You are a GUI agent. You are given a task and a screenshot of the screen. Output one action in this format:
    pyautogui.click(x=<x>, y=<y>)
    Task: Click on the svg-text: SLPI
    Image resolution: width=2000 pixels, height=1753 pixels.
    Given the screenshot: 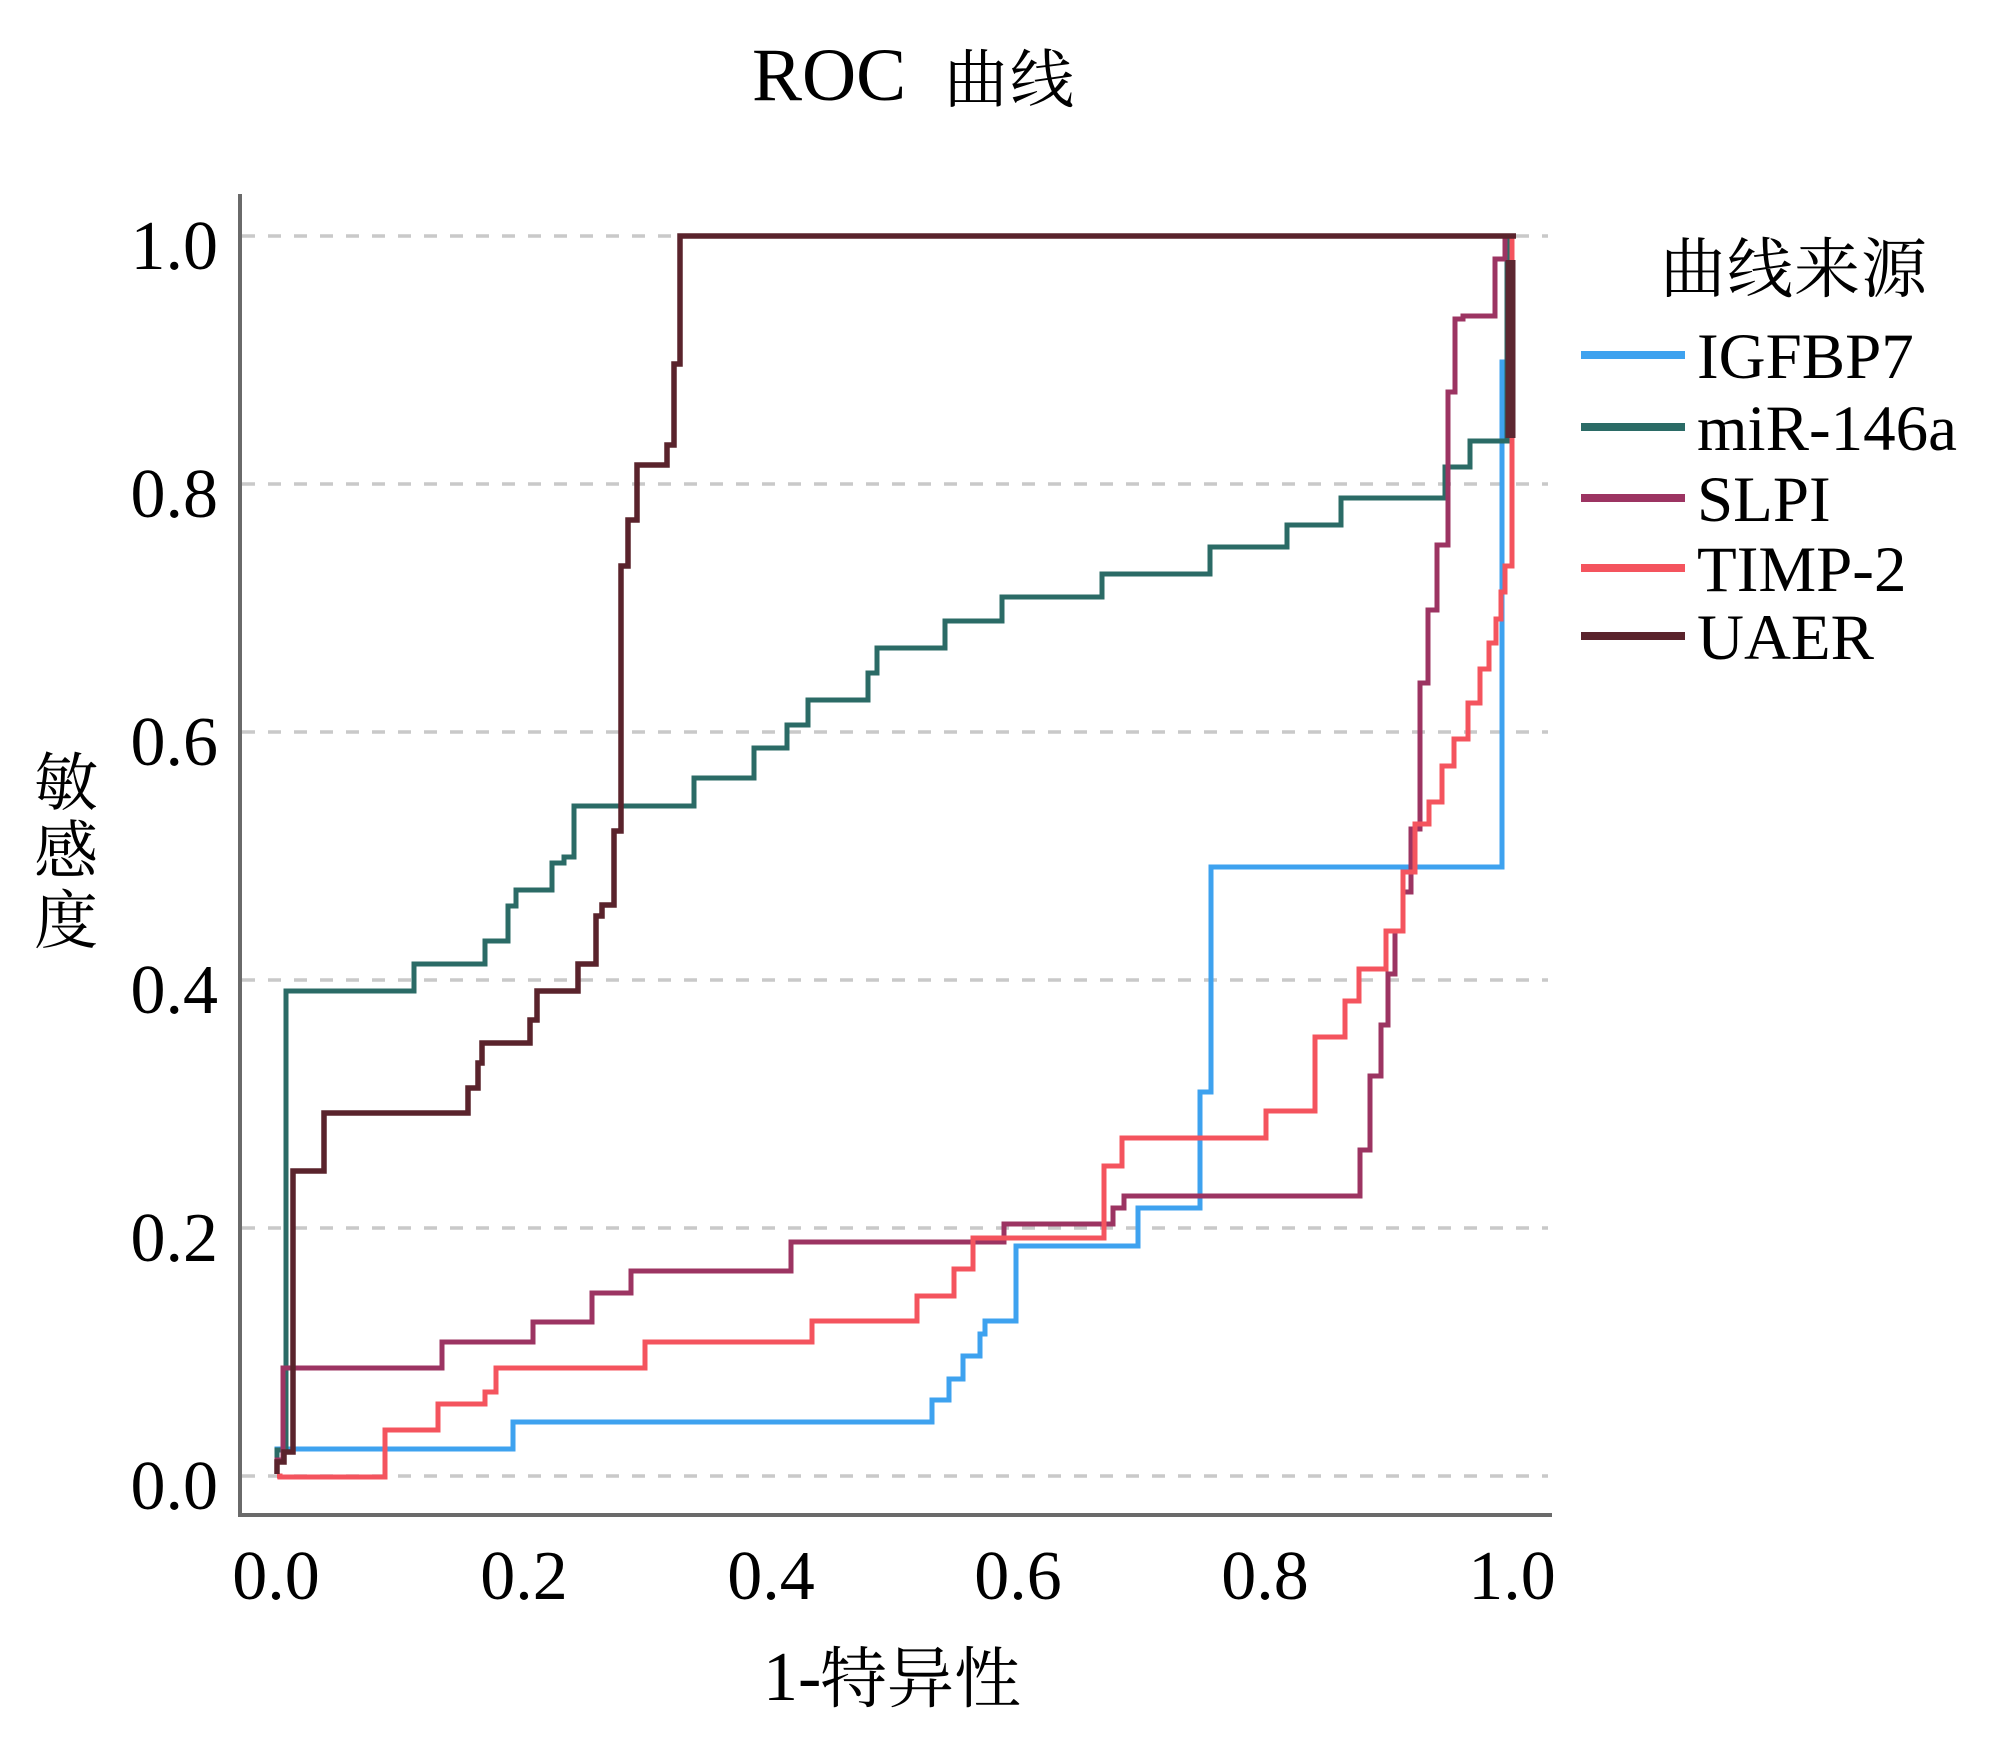 What is the action you would take?
    pyautogui.click(x=1764, y=500)
    